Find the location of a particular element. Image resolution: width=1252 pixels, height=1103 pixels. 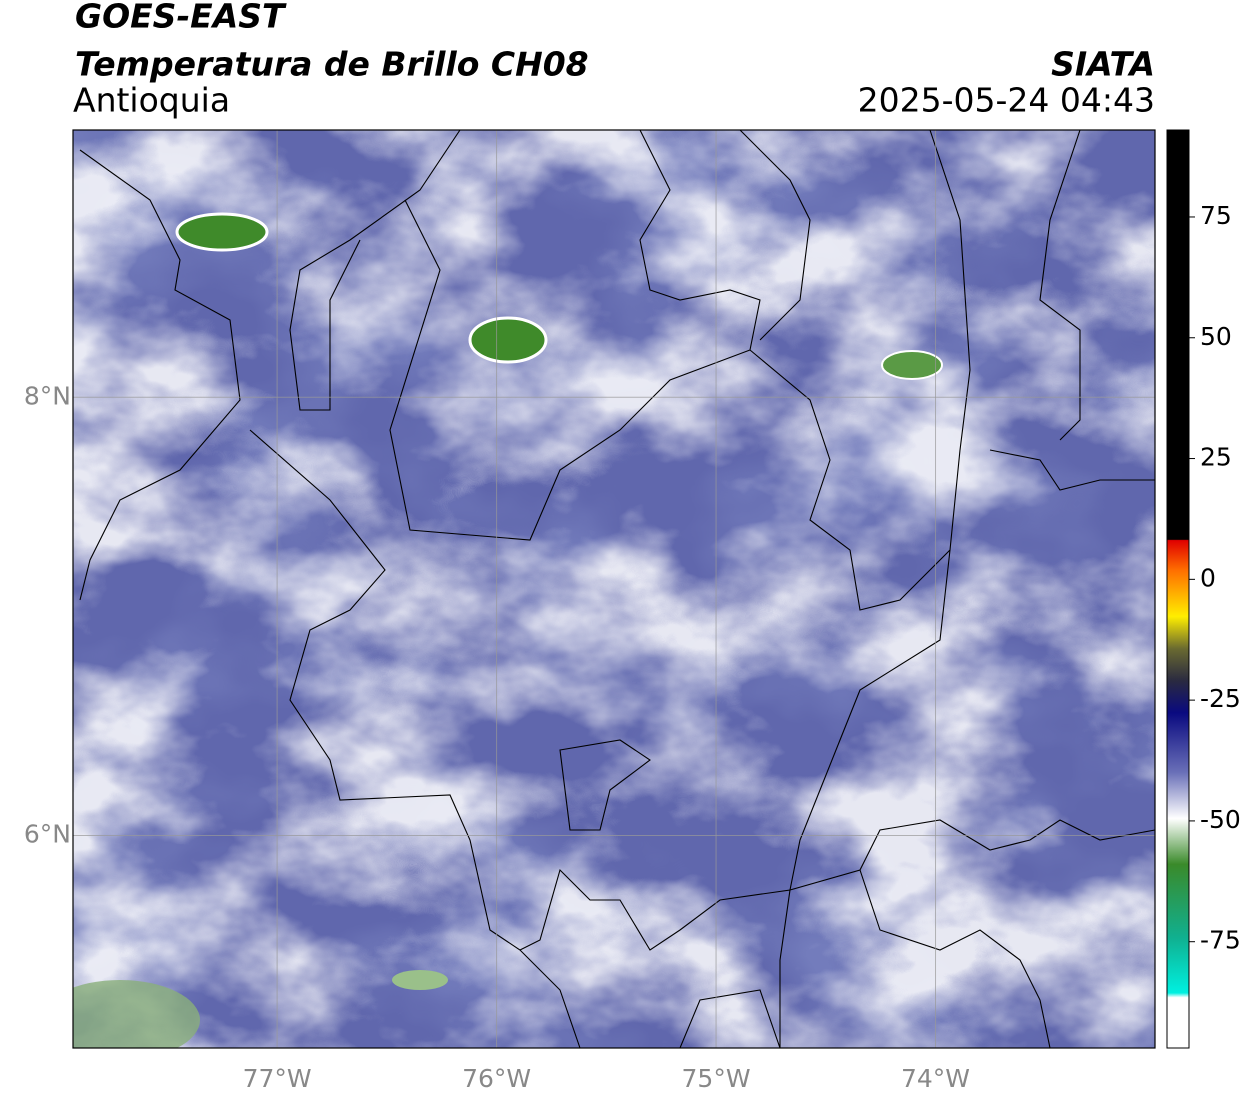

colorbar is located at coordinates (1178, 589).